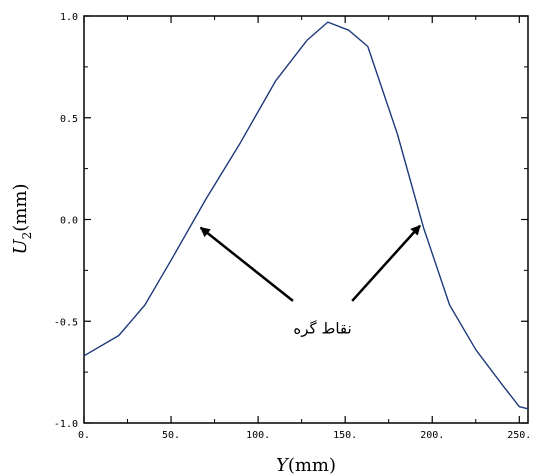  I want to click on x-tick-label: 100., so click(258, 435).